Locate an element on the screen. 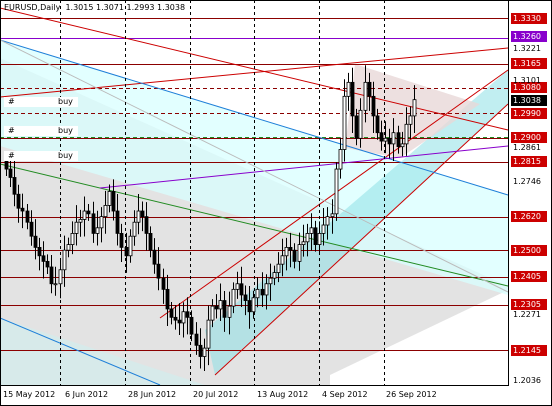 This screenshot has height=406, width=552. order-symbol: # is located at coordinates (11, 130).